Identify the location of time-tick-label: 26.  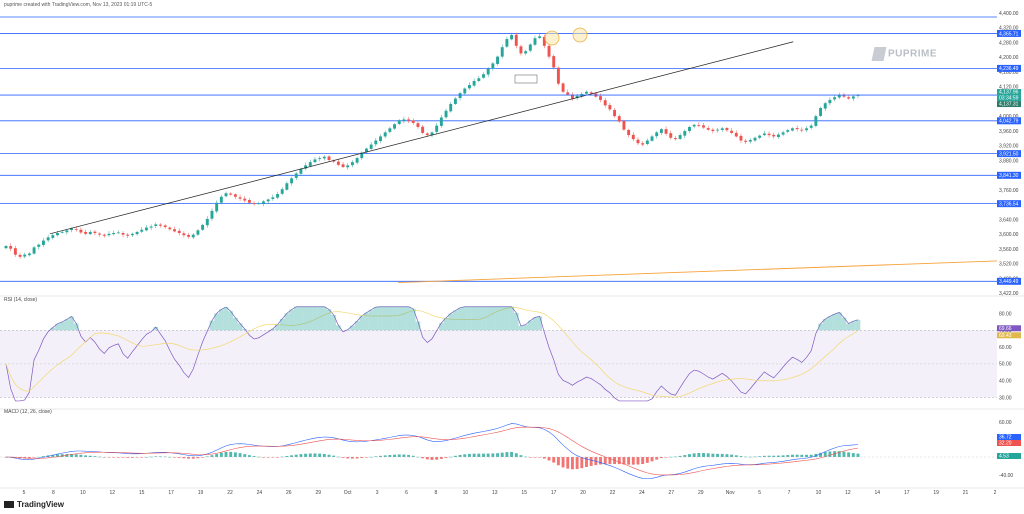
(289, 493).